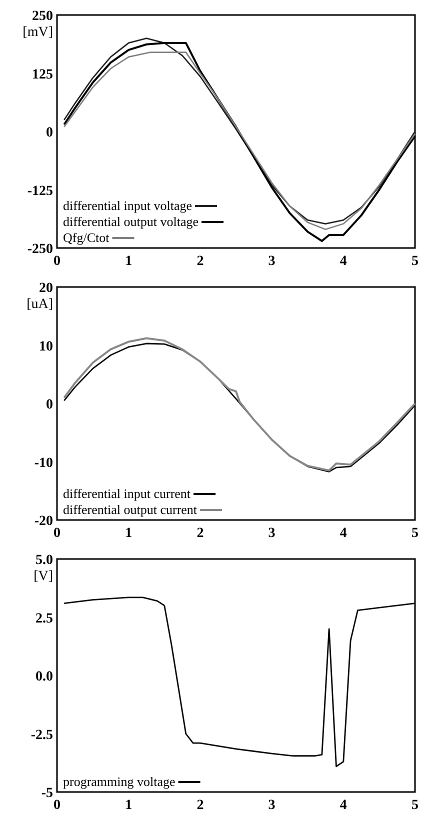 The image size is (431, 818). What do you see at coordinates (127, 205) in the screenshot?
I see `legend-label: differential input voltage` at bounding box center [127, 205].